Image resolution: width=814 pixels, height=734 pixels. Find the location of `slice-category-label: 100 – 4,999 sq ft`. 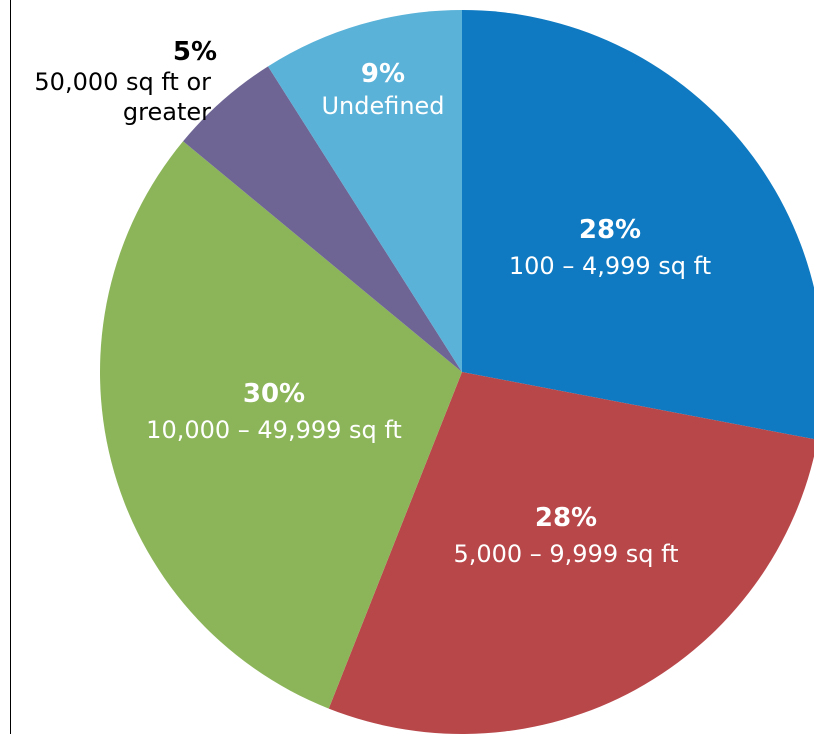

slice-category-label: 100 – 4,999 sq ft is located at coordinates (610, 266).